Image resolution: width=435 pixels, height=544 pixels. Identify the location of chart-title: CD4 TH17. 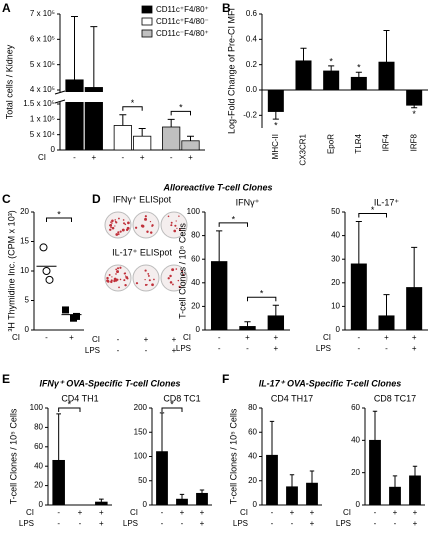
(292, 398).